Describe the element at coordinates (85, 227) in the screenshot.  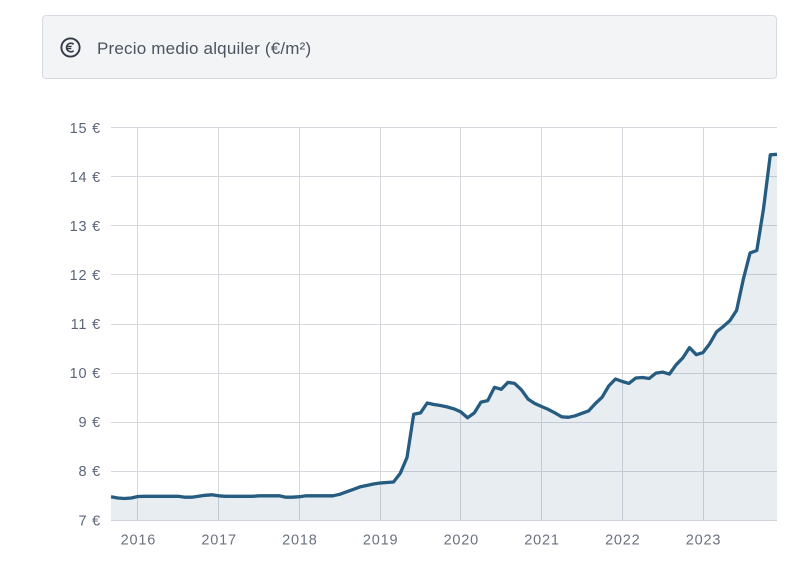
I see `svg-text: 13 €` at that location.